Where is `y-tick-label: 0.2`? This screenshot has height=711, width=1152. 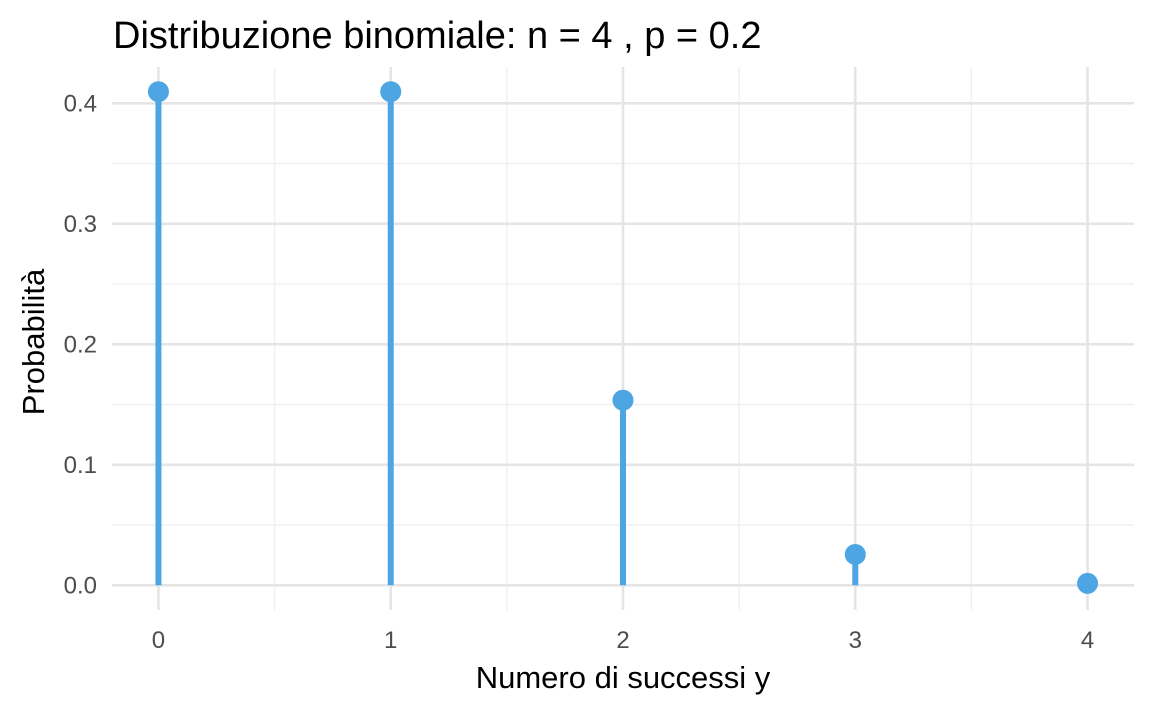
y-tick-label: 0.2 is located at coordinates (80, 344).